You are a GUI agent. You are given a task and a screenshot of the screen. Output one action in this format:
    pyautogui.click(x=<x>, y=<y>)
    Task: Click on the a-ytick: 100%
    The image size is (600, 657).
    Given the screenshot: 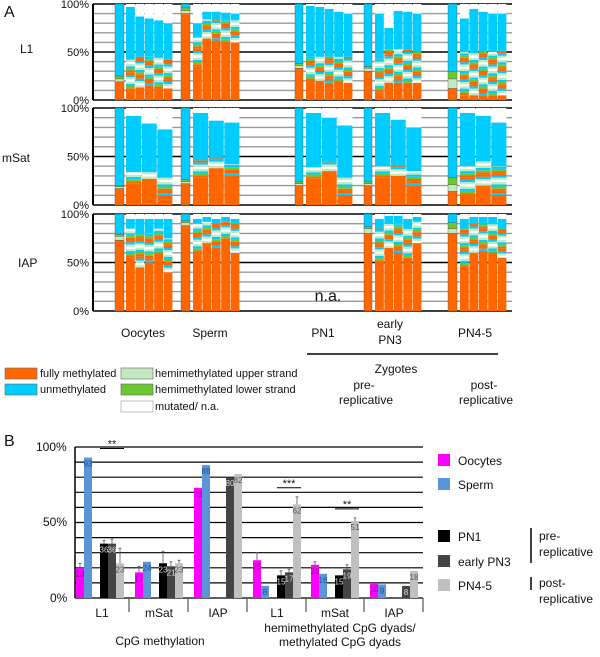 What is the action you would take?
    pyautogui.click(x=75, y=215)
    